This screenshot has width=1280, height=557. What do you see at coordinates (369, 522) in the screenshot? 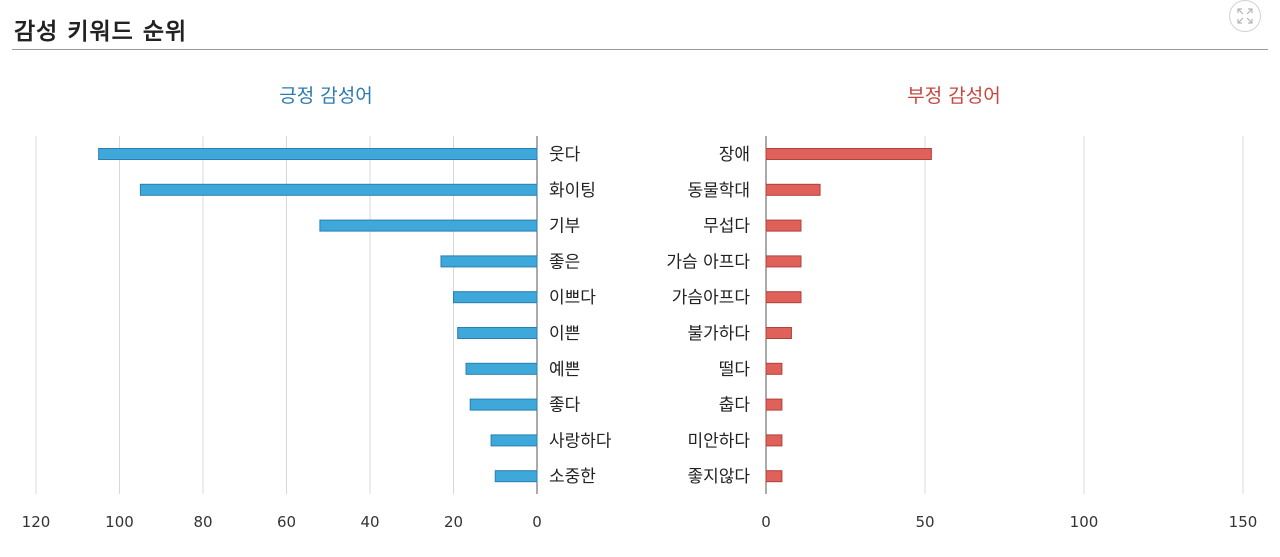
I see `tick-label-positive: 40` at bounding box center [369, 522].